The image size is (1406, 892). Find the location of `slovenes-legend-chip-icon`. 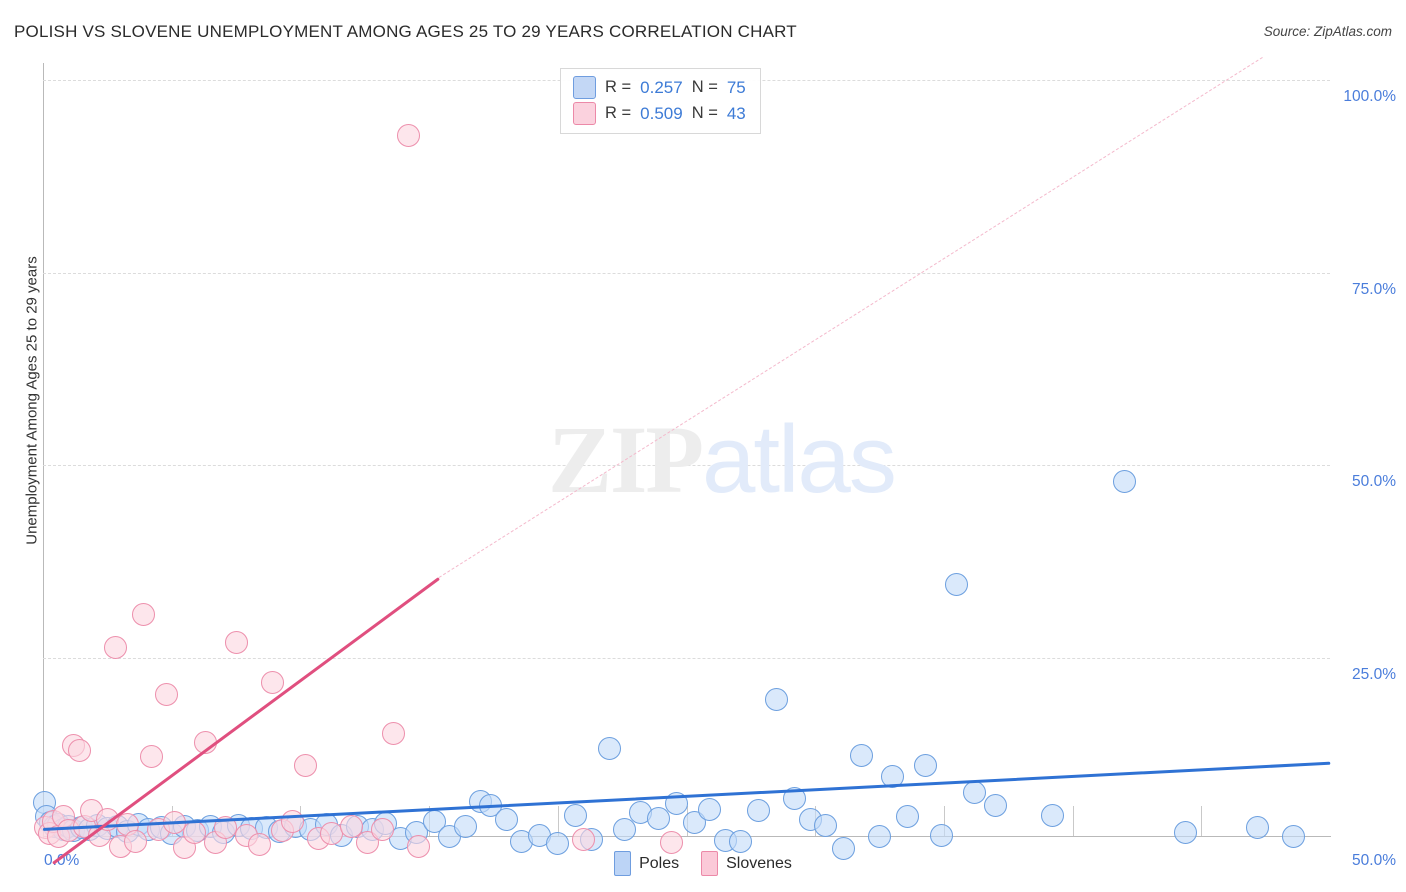

slovenes-legend-chip-icon is located at coordinates (710, 863).